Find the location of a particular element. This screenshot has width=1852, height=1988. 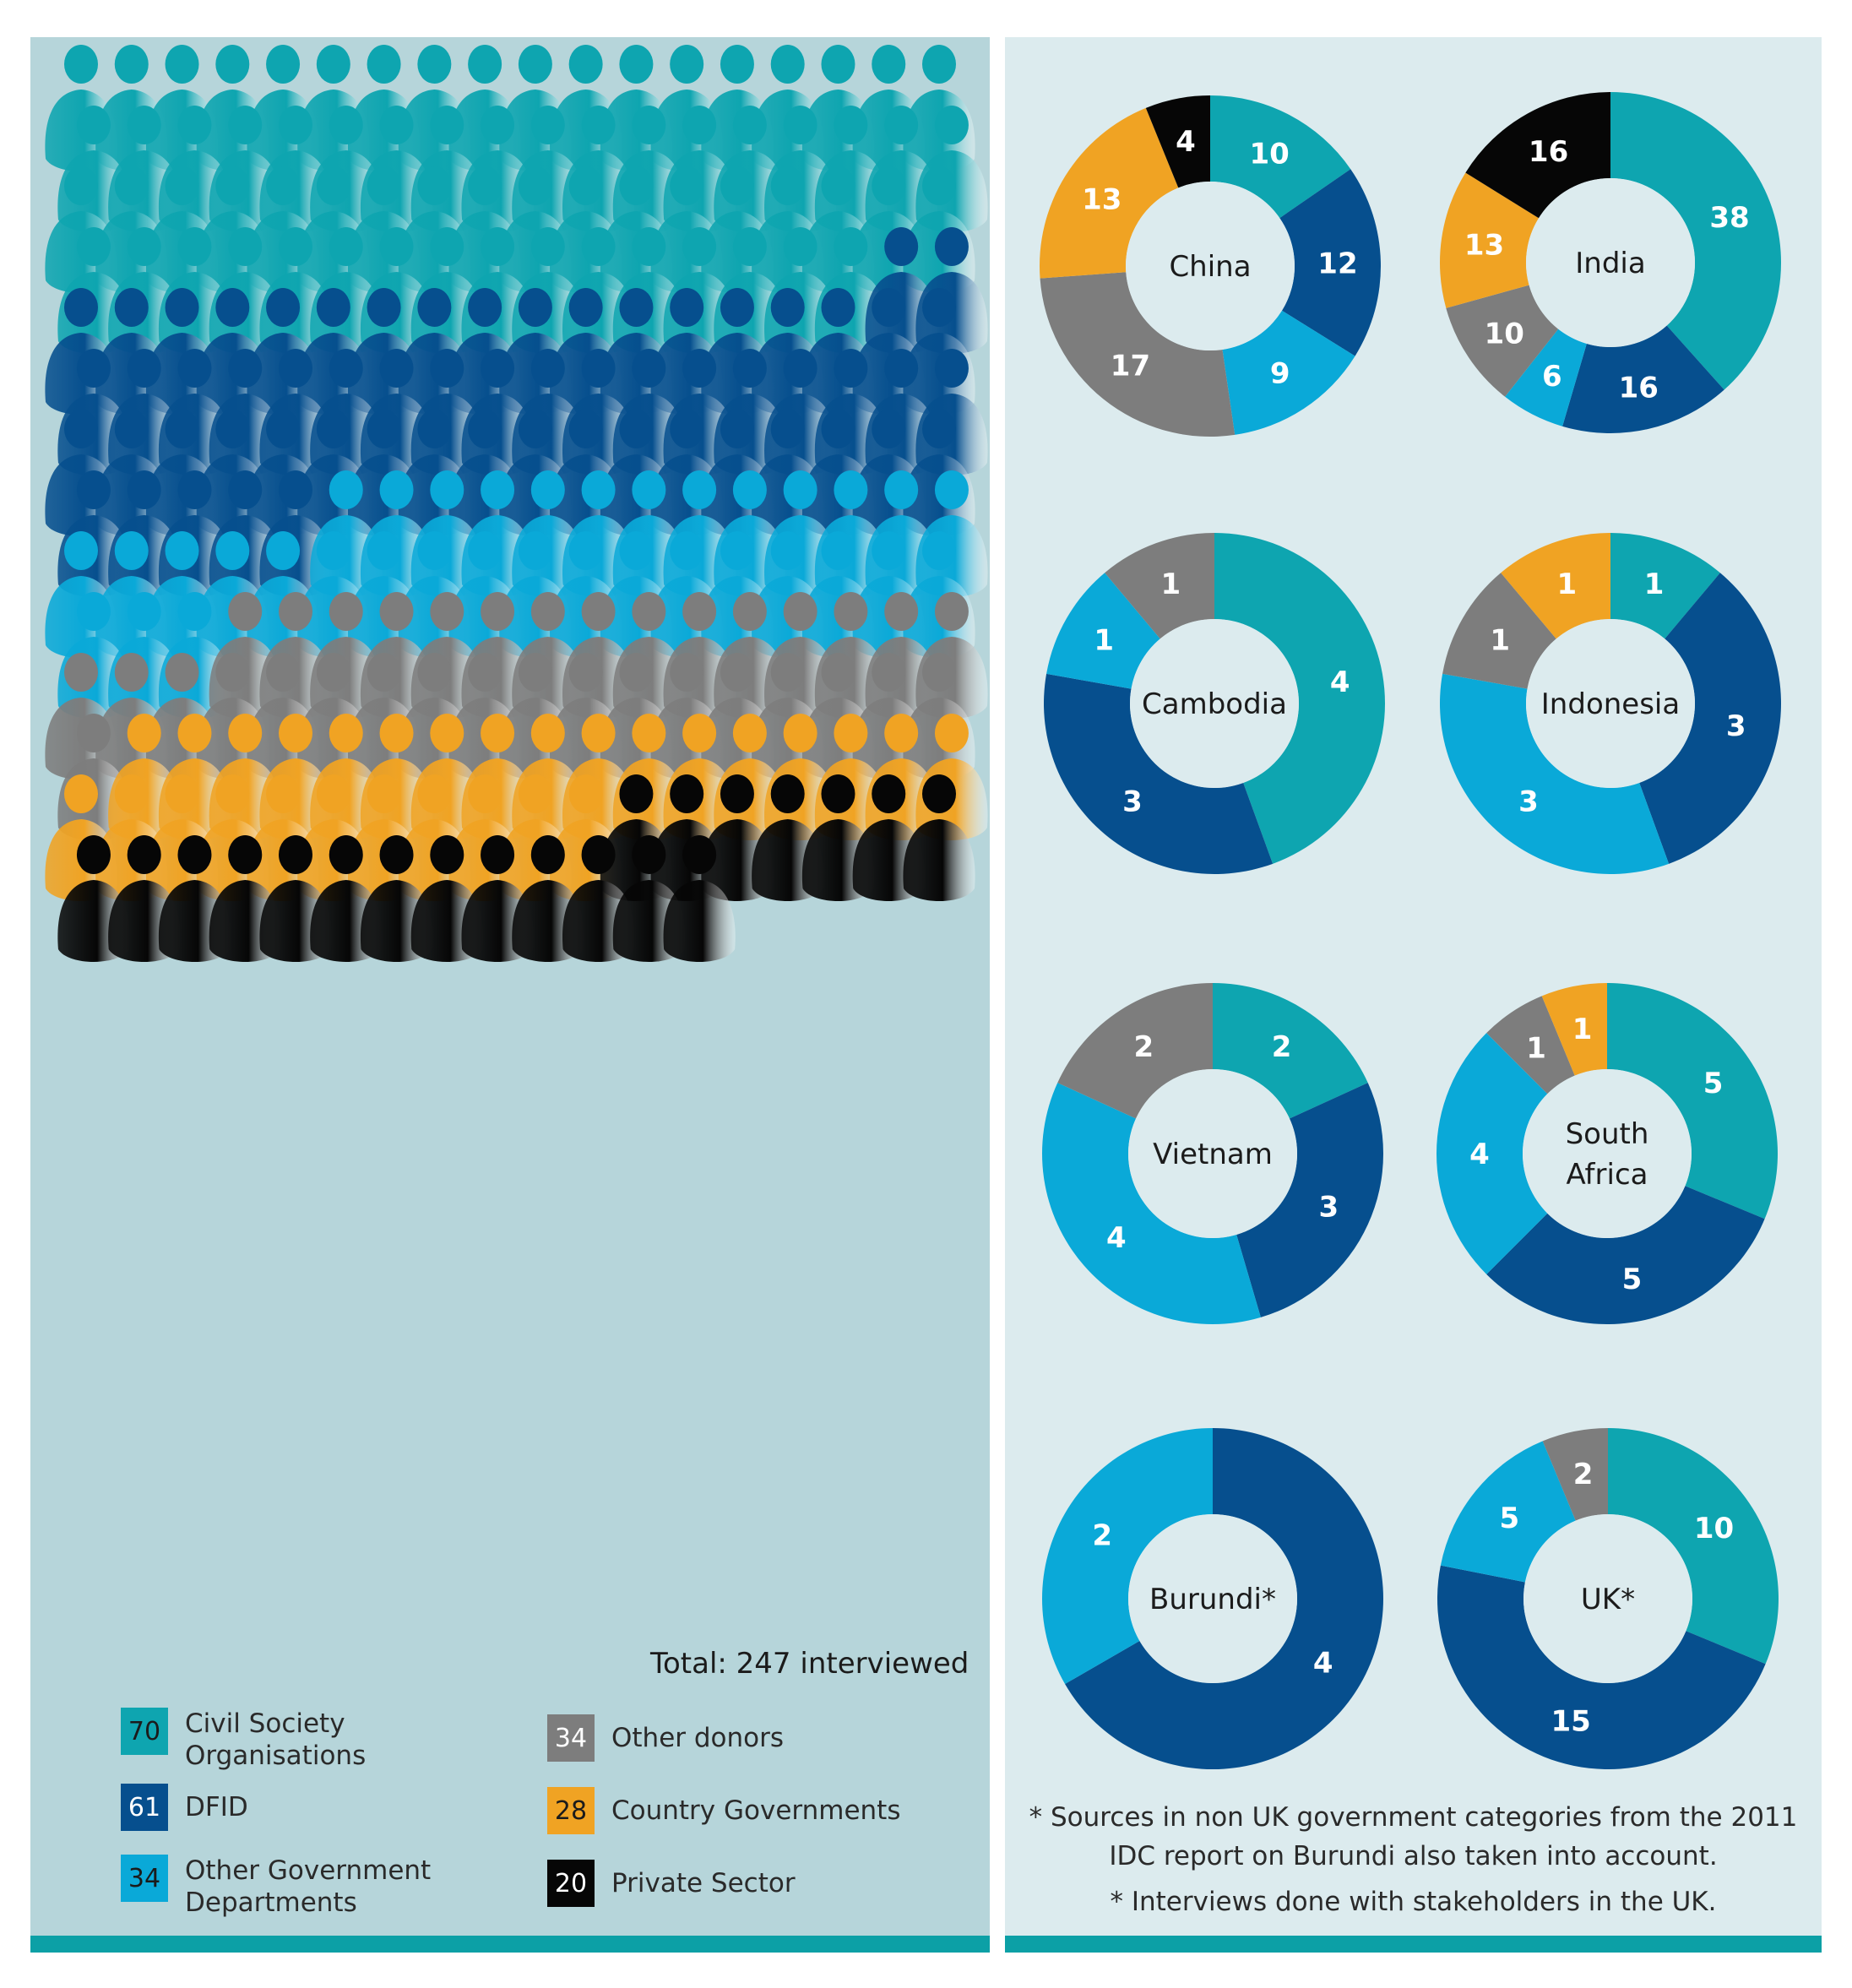

donut-title: Vietnam is located at coordinates (1213, 1154).